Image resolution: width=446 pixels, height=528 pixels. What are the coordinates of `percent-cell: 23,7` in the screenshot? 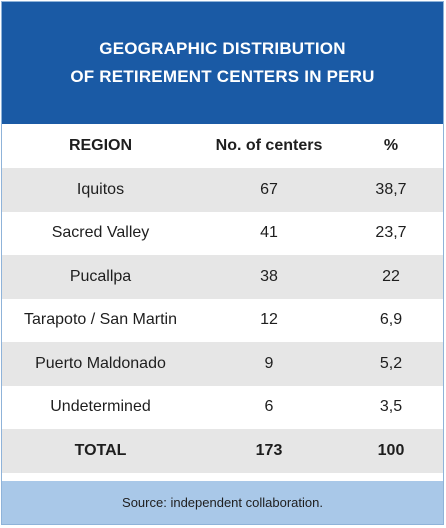 It's located at (391, 233).